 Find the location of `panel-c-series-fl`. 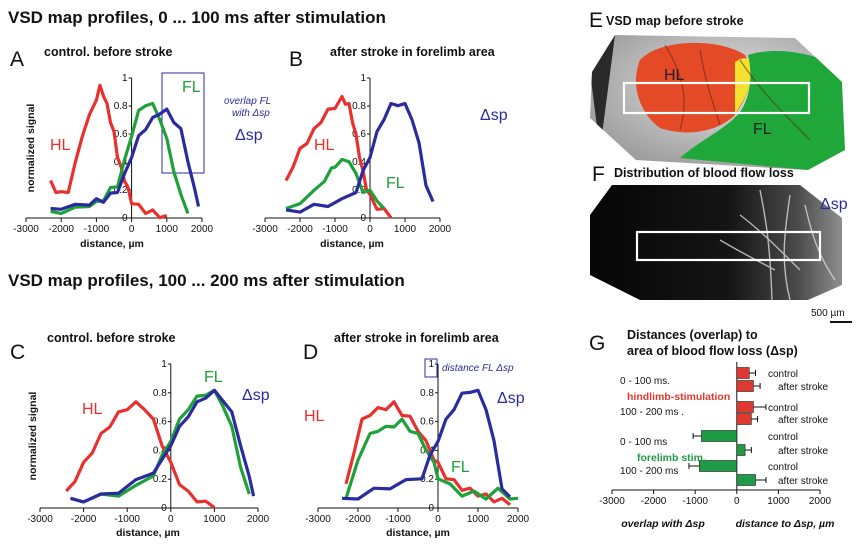

panel-c-series-fl is located at coordinates (160, 446).